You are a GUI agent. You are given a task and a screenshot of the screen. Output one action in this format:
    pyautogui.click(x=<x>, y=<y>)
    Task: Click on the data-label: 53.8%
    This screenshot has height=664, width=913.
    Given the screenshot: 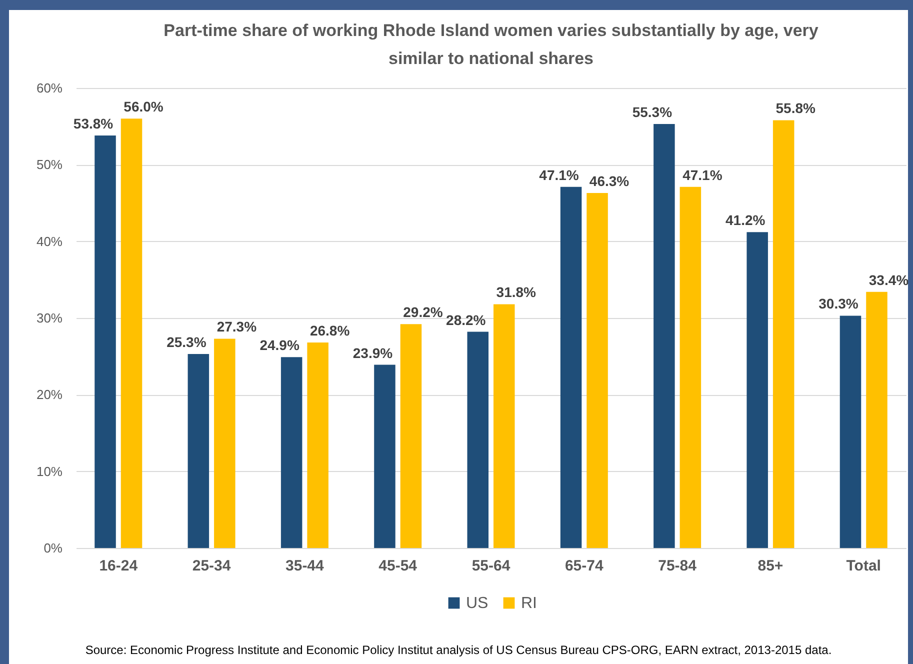 What is the action you would take?
    pyautogui.click(x=93, y=124)
    